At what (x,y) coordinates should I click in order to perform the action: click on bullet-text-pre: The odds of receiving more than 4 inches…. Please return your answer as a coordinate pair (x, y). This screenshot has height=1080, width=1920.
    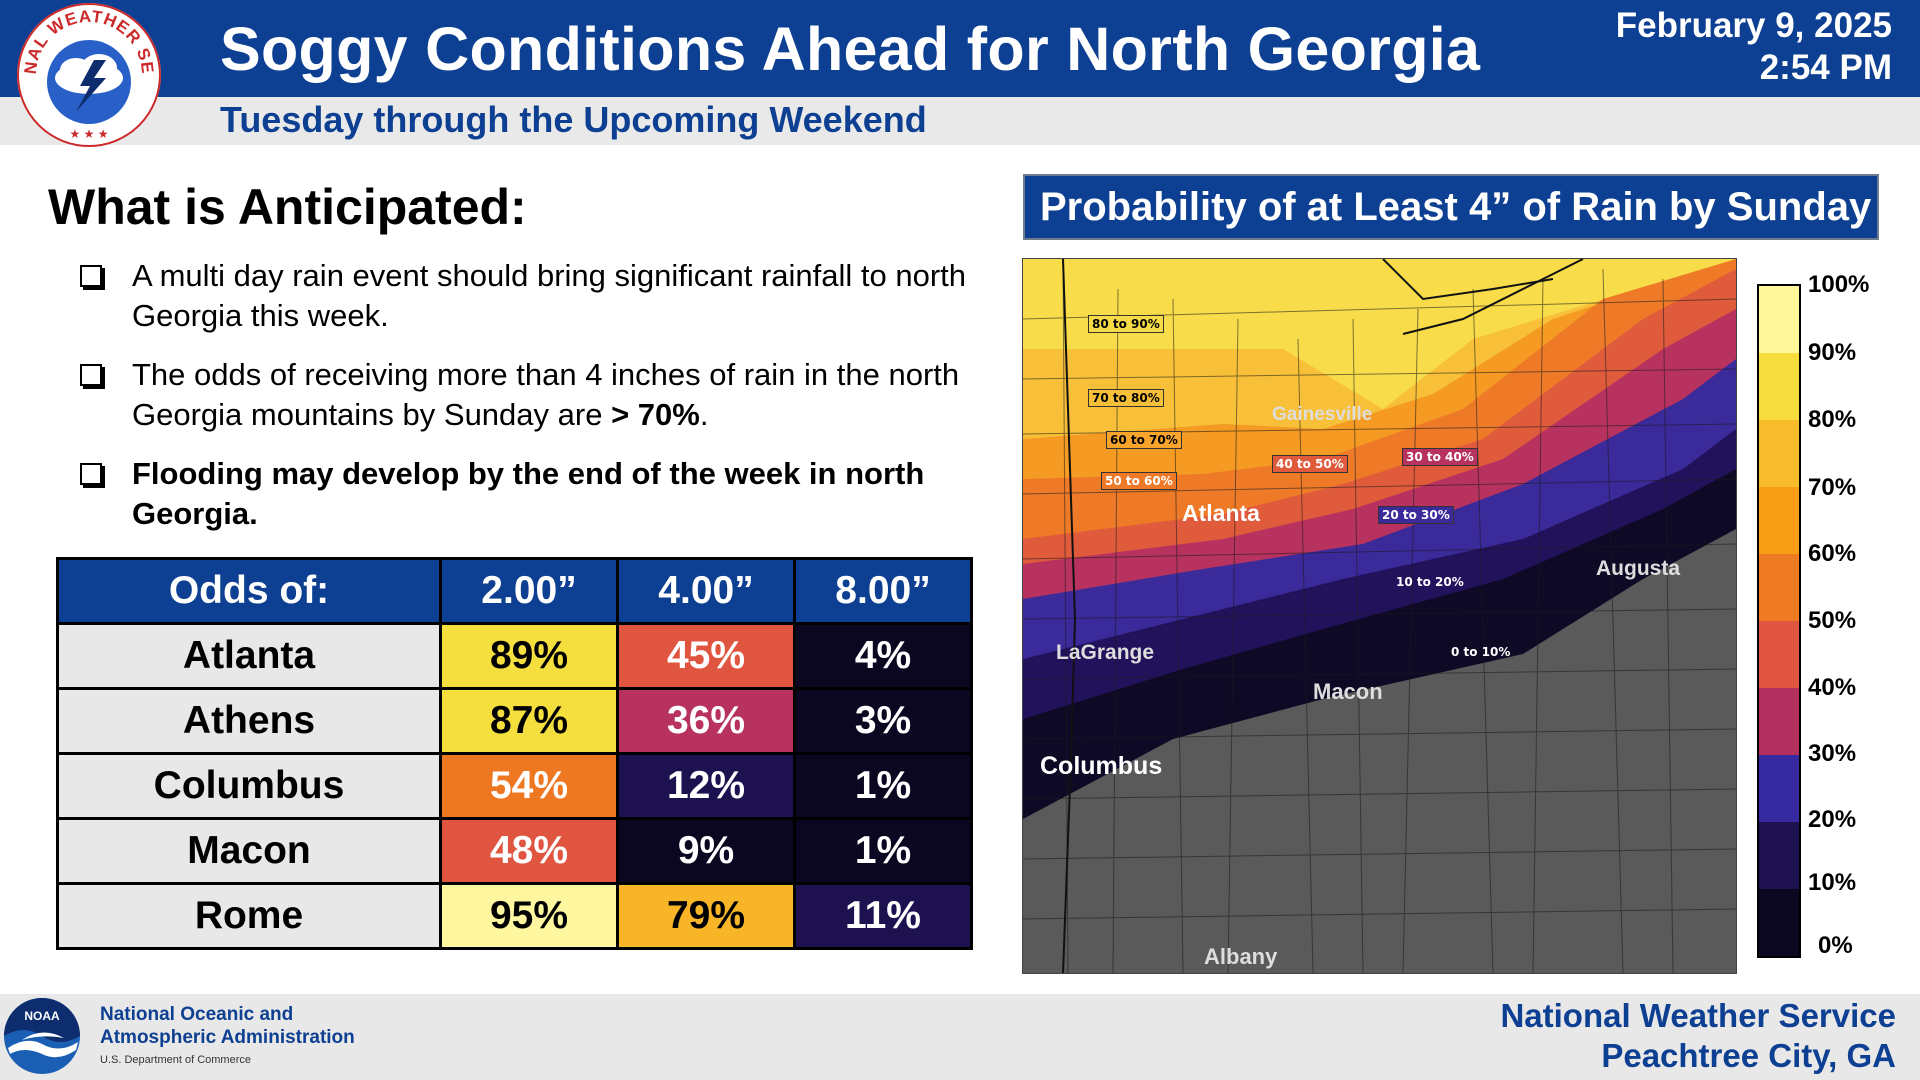
    Looking at the image, I should click on (546, 394).